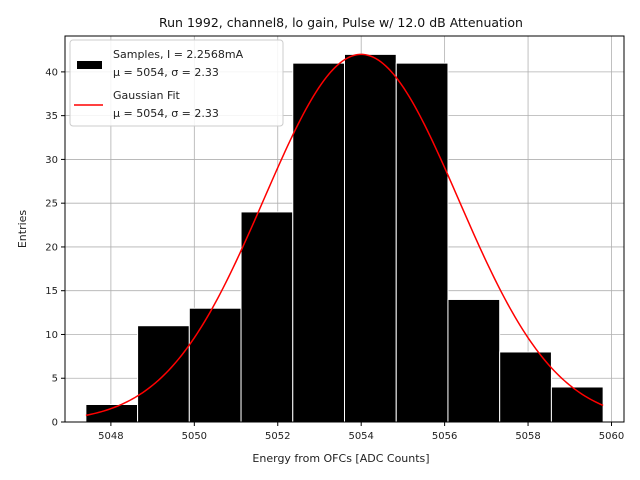 The height and width of the screenshot is (480, 640). What do you see at coordinates (194, 436) in the screenshot?
I see `x-tick-label: 5050` at bounding box center [194, 436].